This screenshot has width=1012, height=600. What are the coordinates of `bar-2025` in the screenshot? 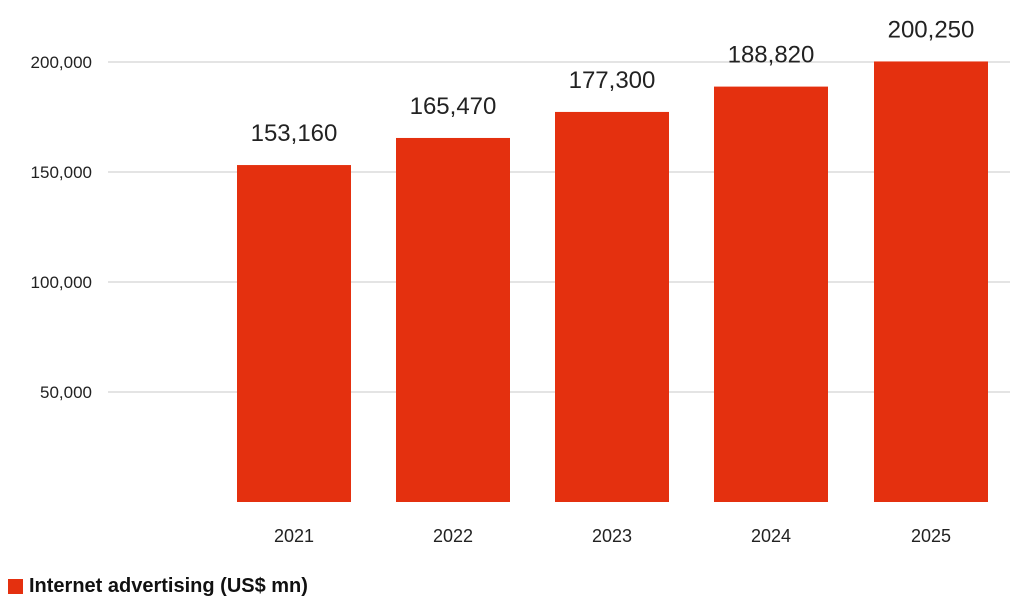 It's located at (931, 281).